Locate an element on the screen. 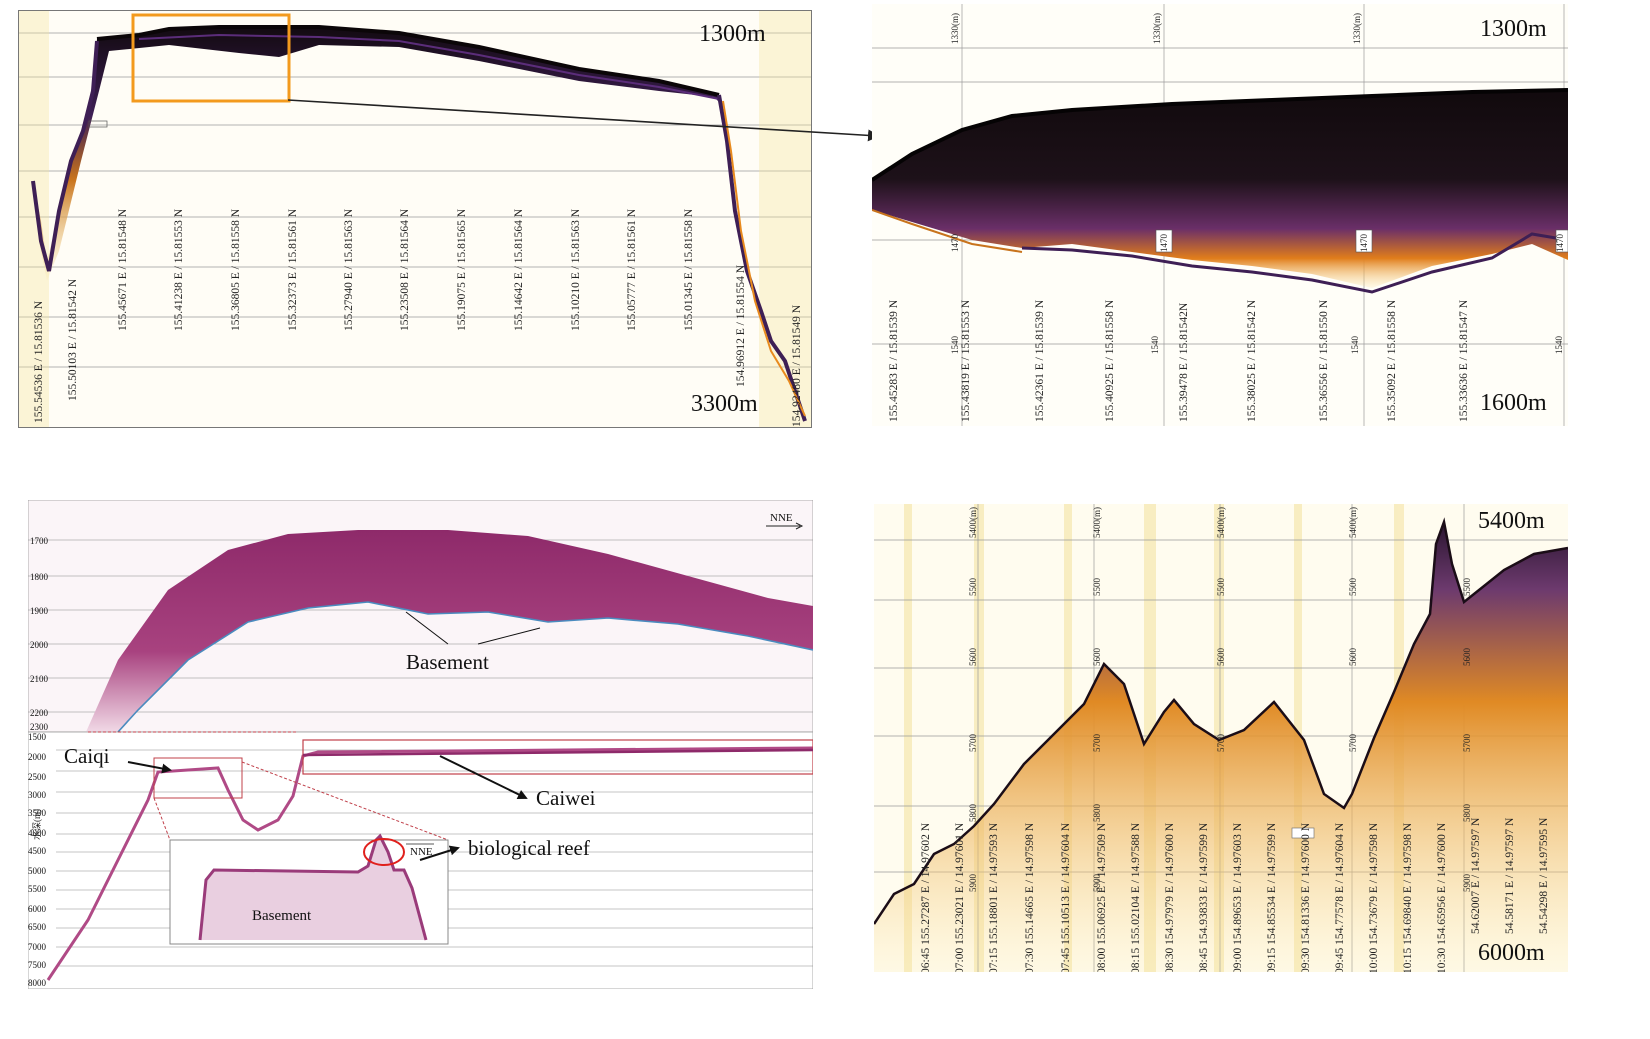 The height and width of the screenshot is (1039, 1650). panel-c-caiqi-label: Caiqi is located at coordinates (87, 756).